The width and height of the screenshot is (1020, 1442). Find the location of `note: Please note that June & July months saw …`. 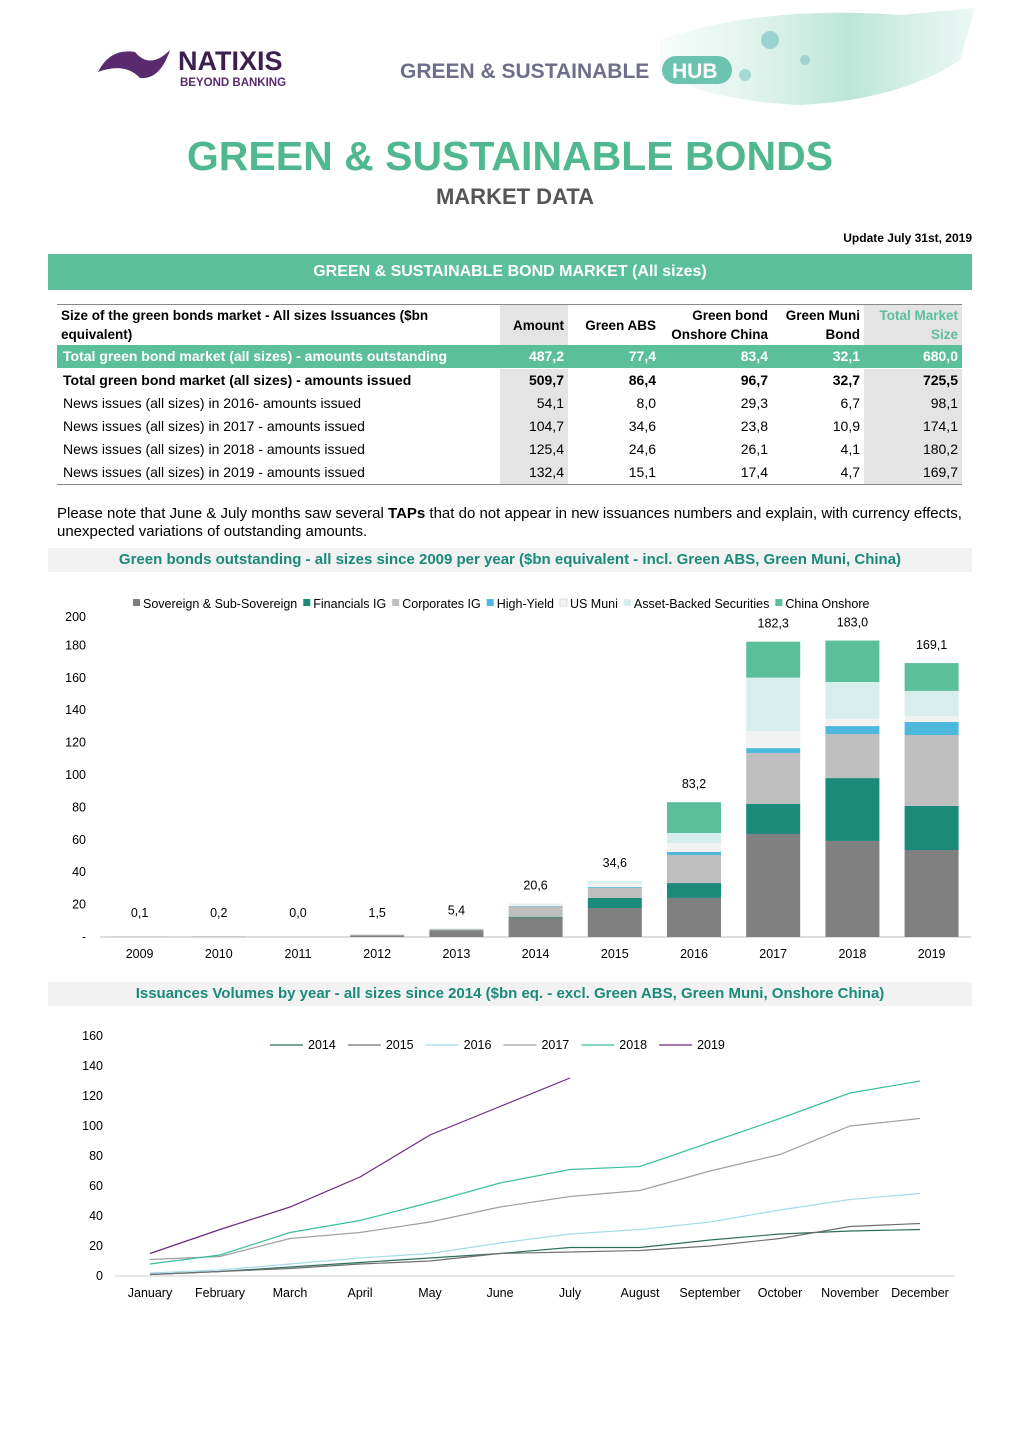

note: Please note that June & July months saw … is located at coordinates (512, 523).